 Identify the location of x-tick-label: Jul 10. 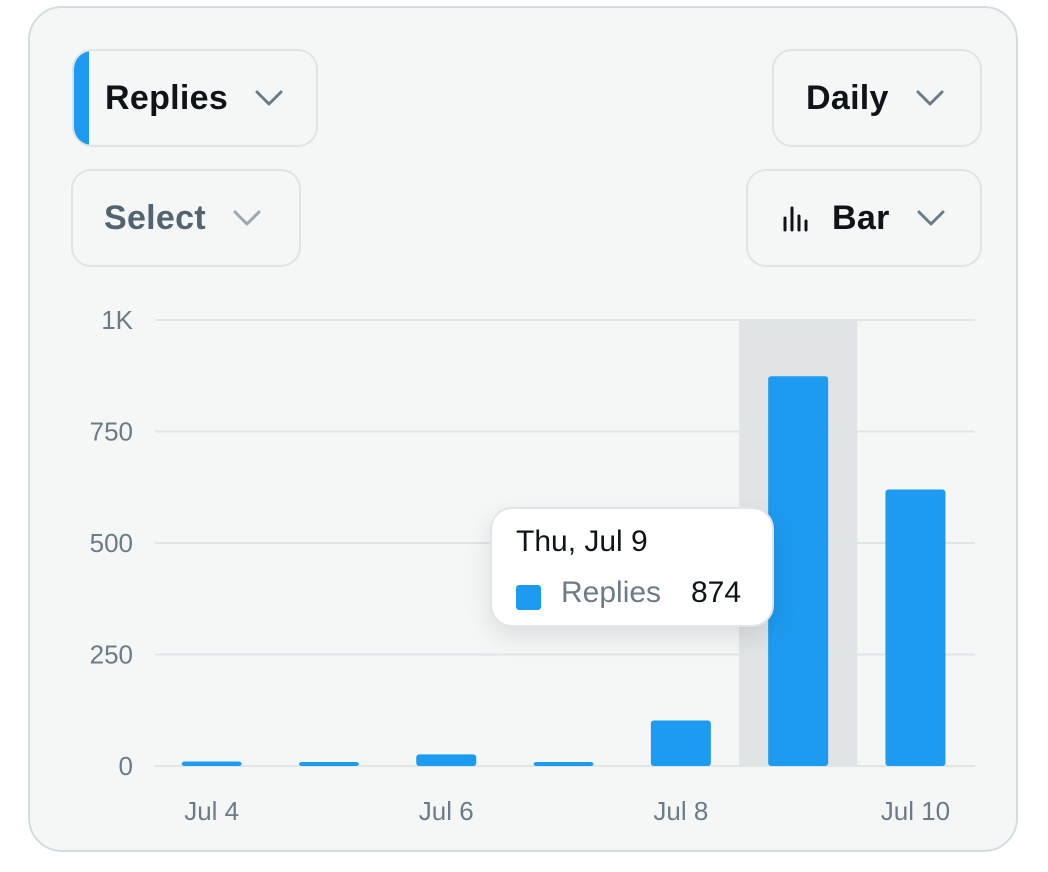
(915, 811).